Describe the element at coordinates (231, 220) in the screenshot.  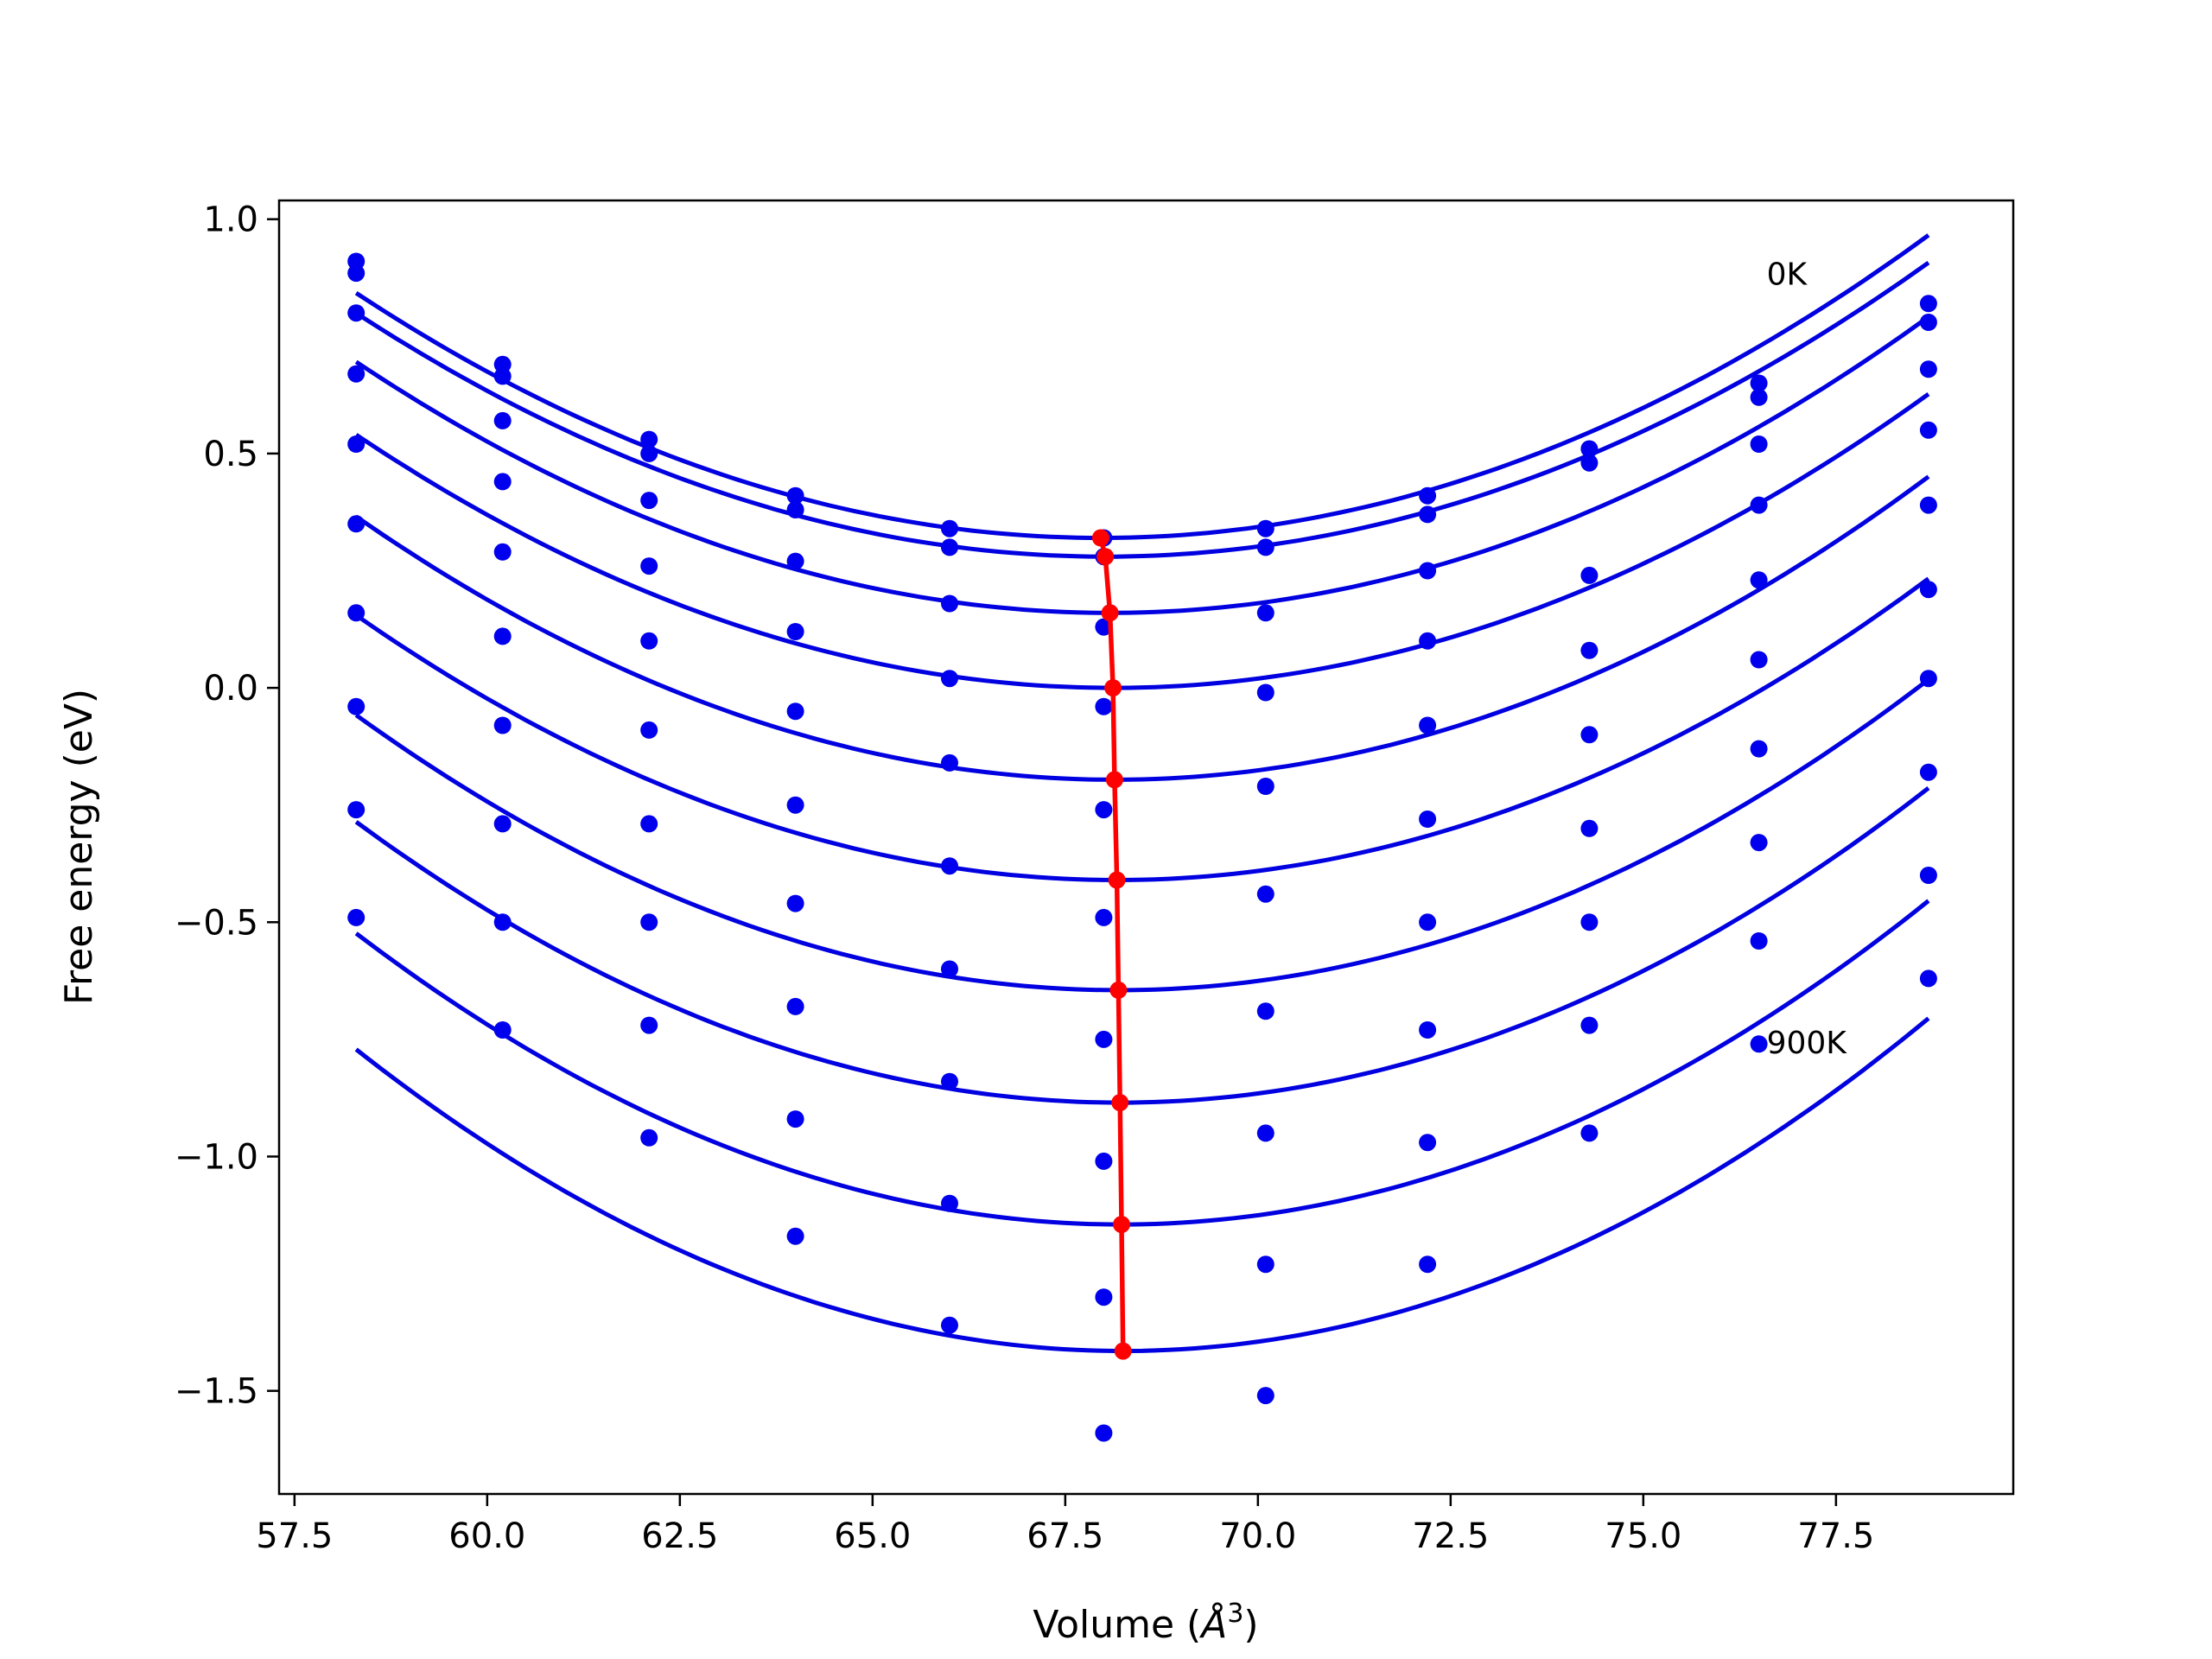
I see `y-tick-label-0: 1.0` at that location.